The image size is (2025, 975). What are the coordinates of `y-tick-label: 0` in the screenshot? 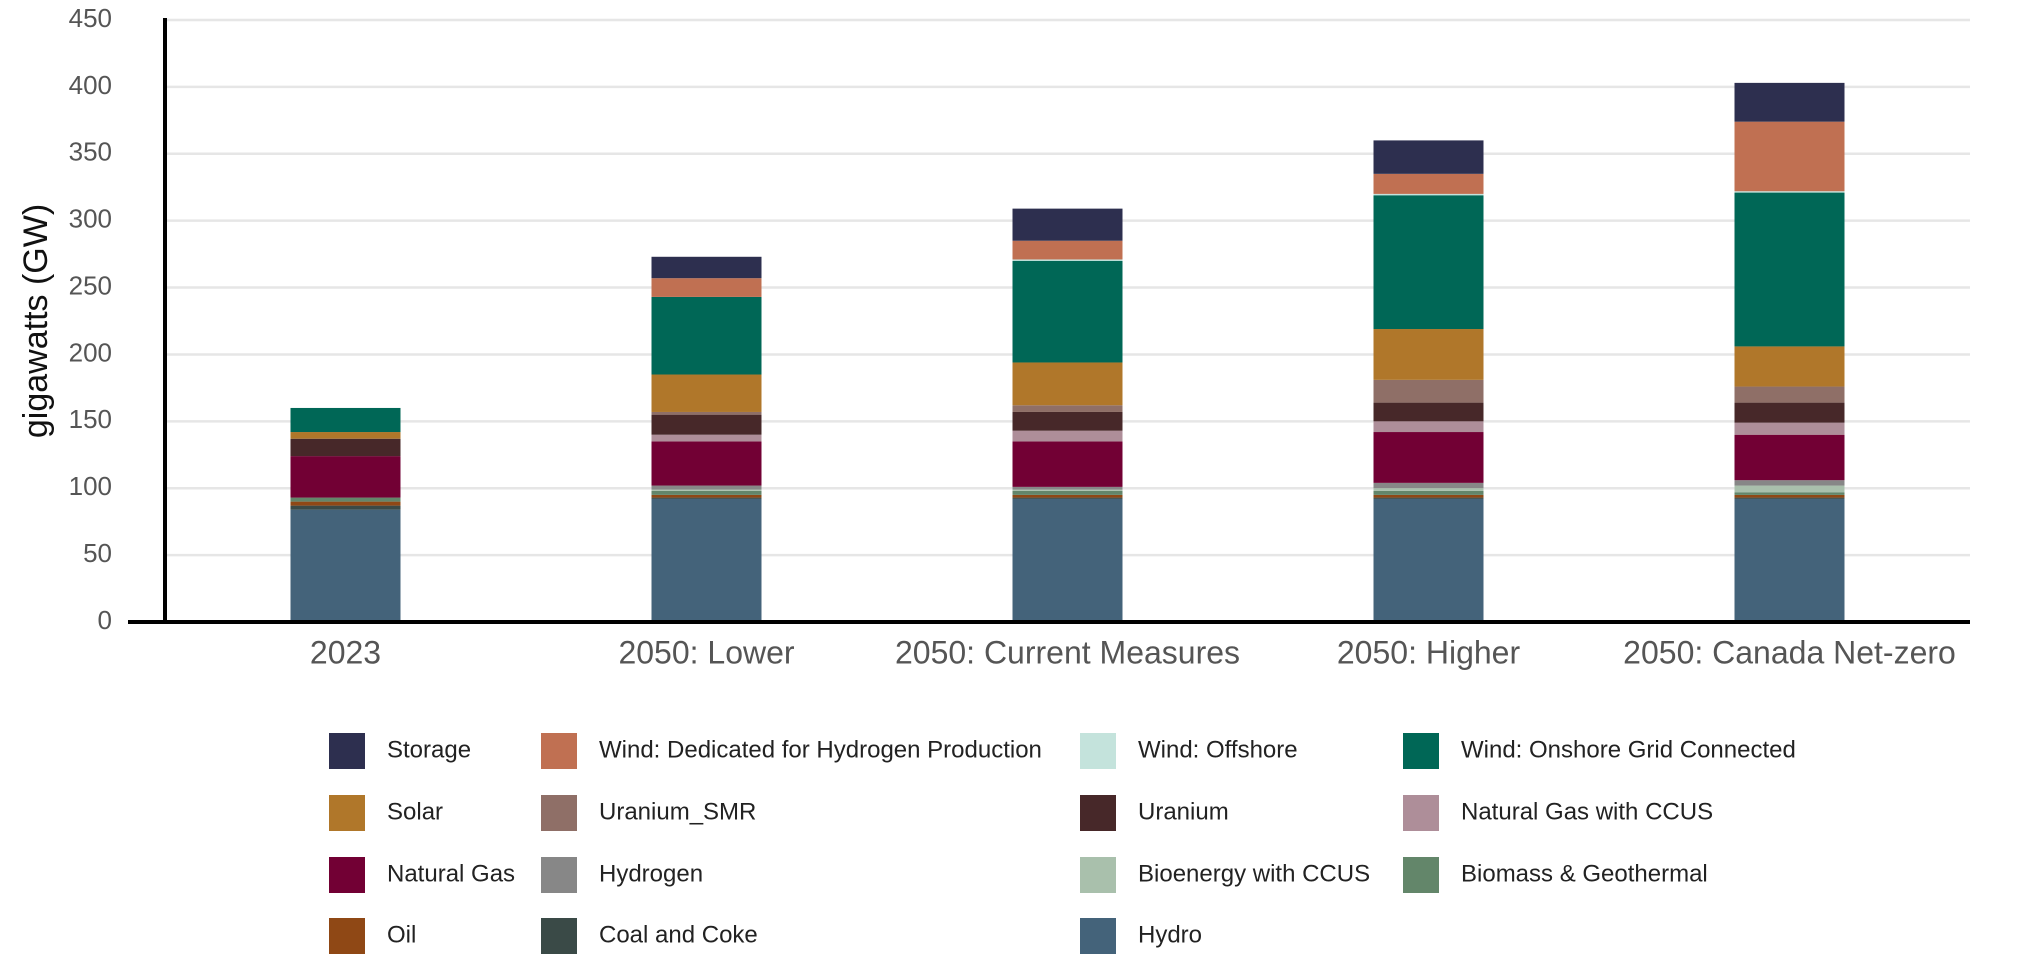 It's located at (105, 620).